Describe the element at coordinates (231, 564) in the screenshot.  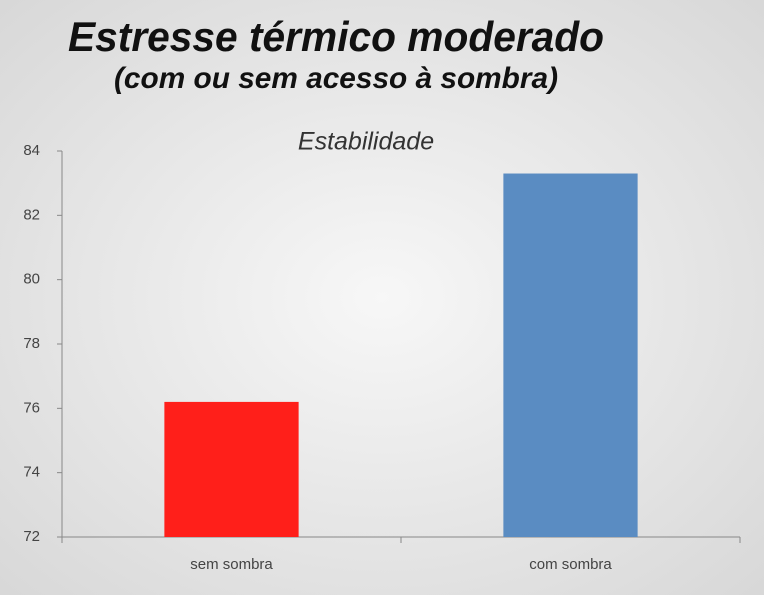
I see `x-tick-label: sem sombra` at that location.